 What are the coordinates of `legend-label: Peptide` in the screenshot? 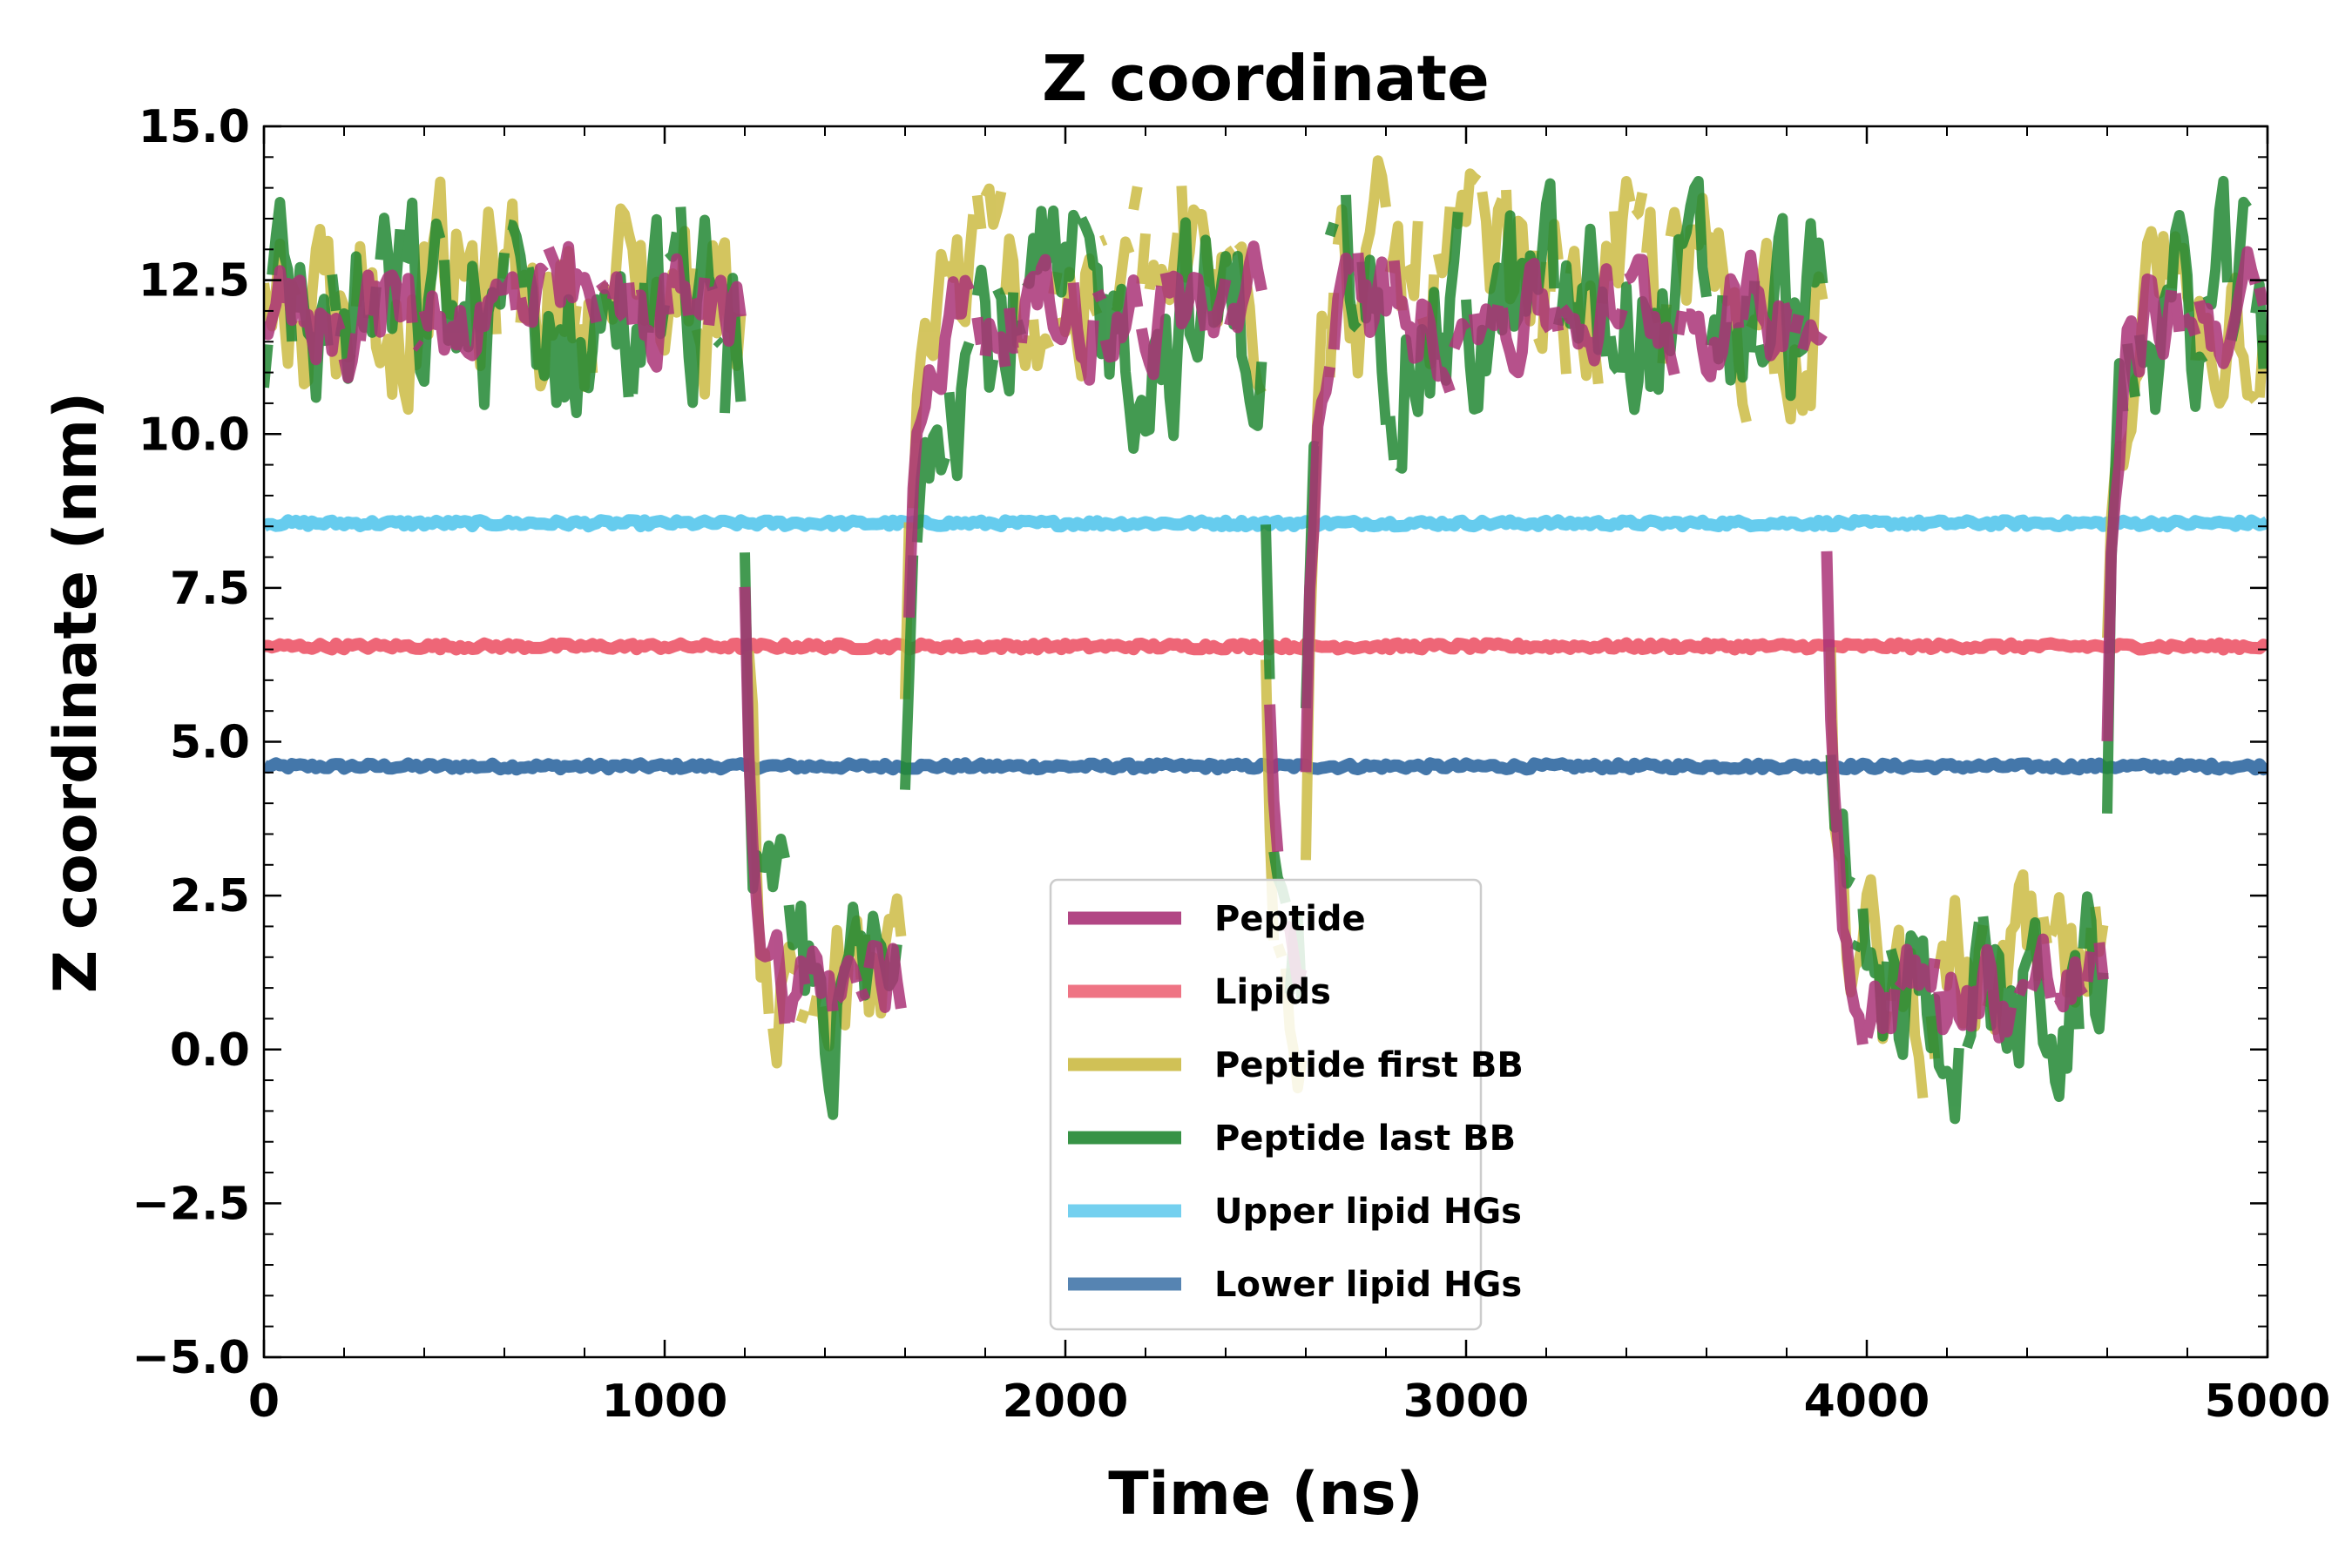 It's located at (1290, 919).